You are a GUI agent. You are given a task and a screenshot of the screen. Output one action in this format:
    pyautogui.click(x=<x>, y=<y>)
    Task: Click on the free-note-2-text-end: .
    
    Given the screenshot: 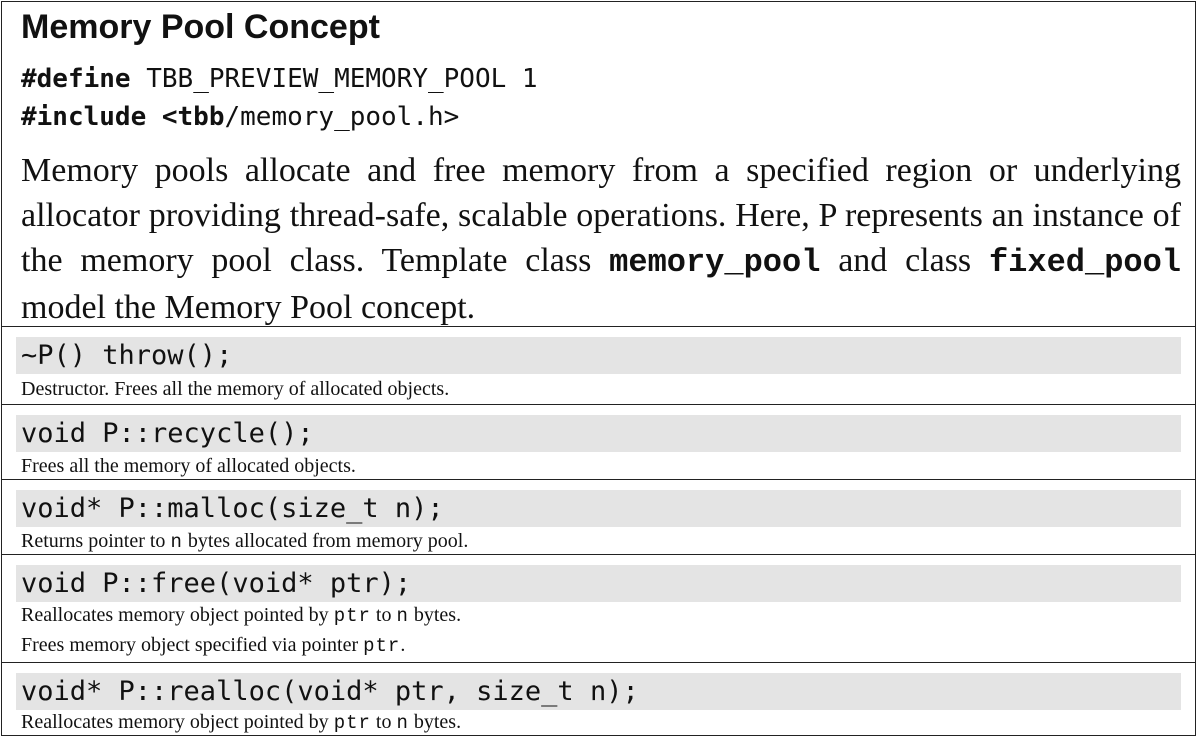 What is the action you would take?
    pyautogui.click(x=403, y=645)
    